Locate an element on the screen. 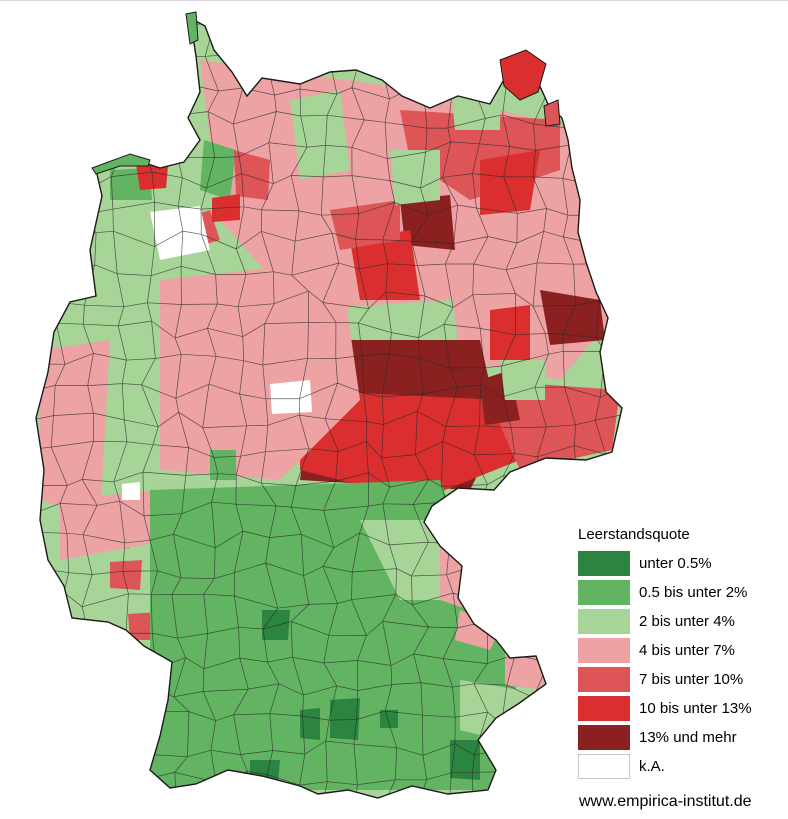  legend-title: Leerstandsquote is located at coordinates (634, 534).